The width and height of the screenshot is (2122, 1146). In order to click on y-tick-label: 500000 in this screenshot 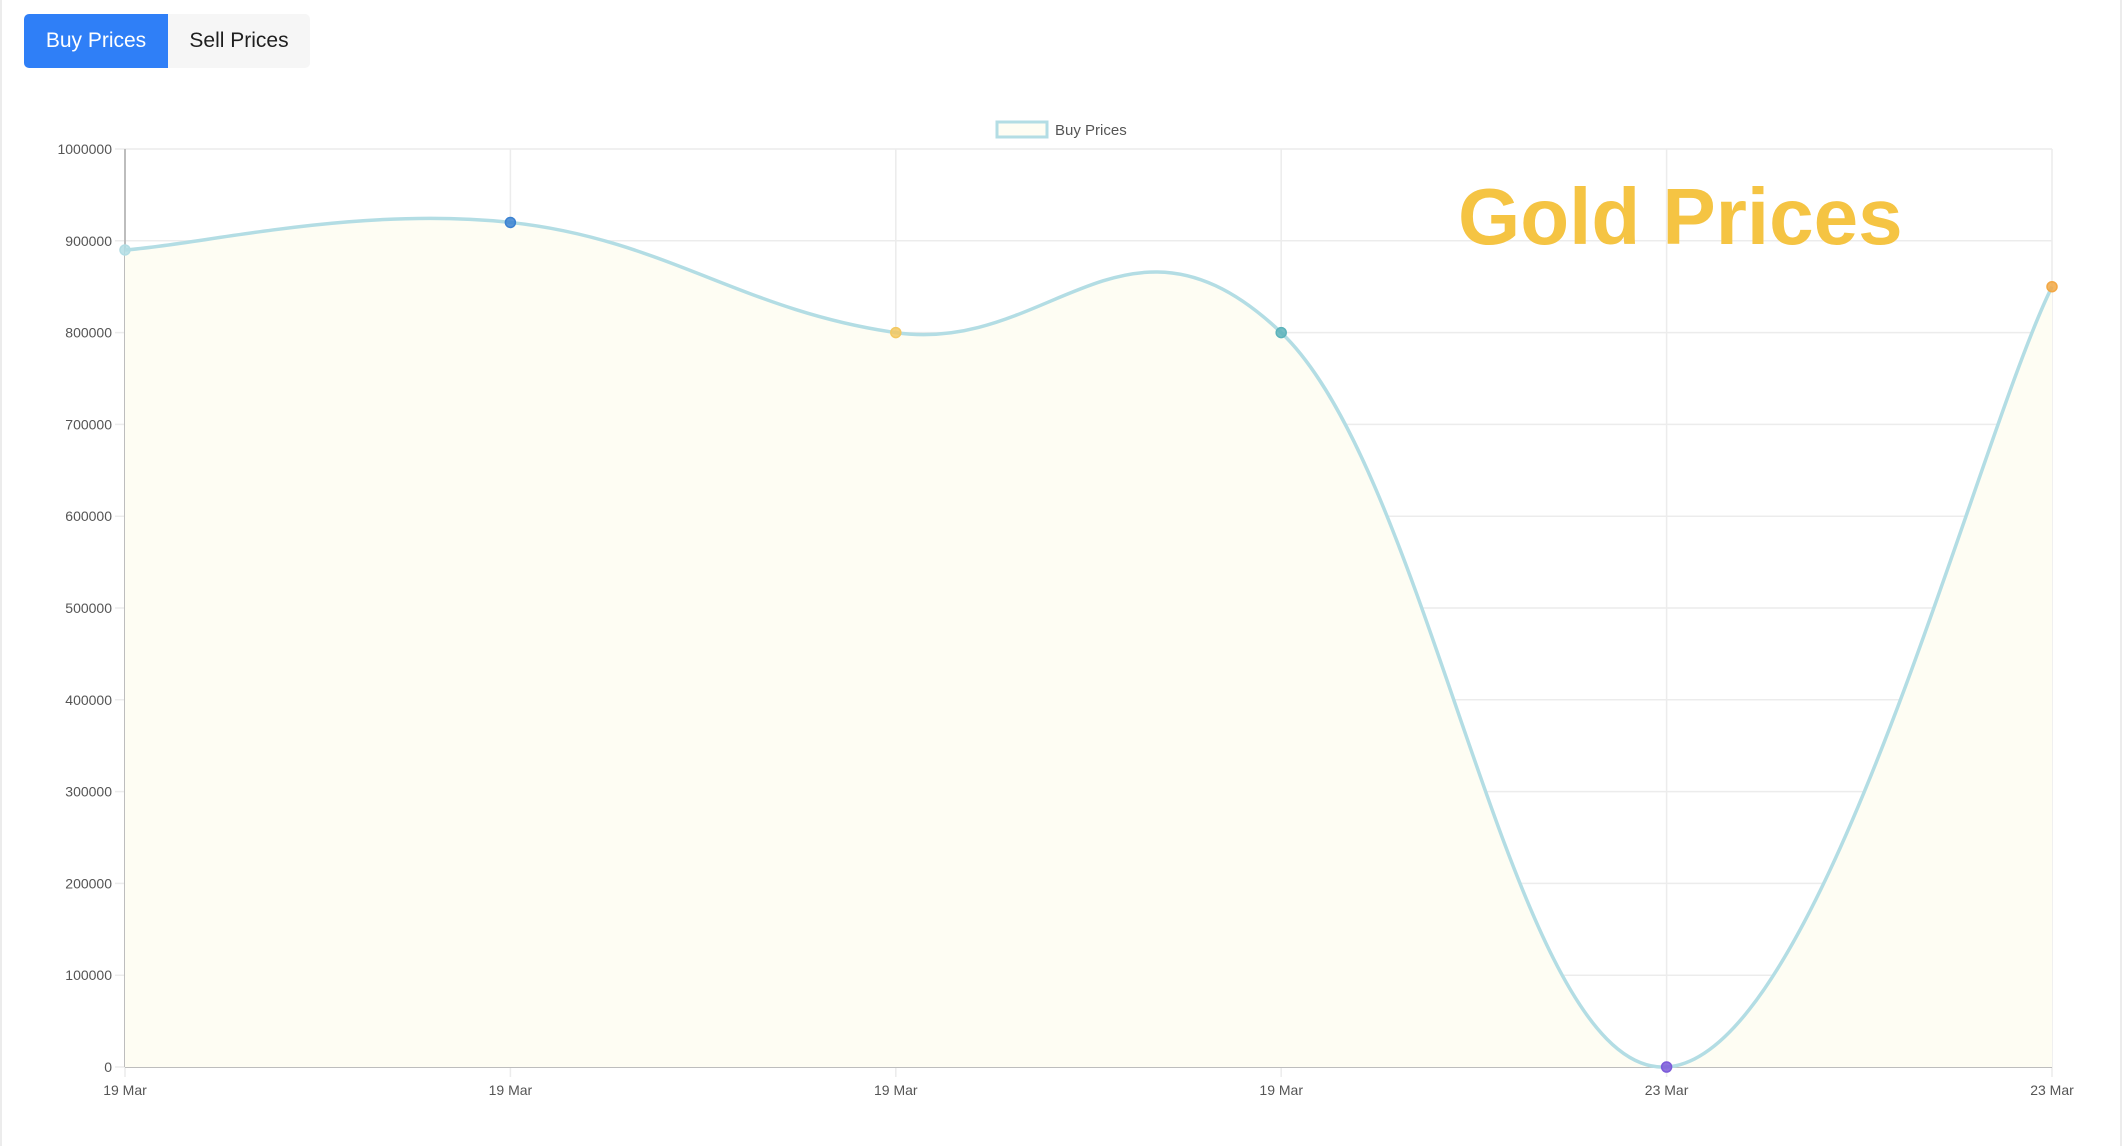, I will do `click(88, 608)`.